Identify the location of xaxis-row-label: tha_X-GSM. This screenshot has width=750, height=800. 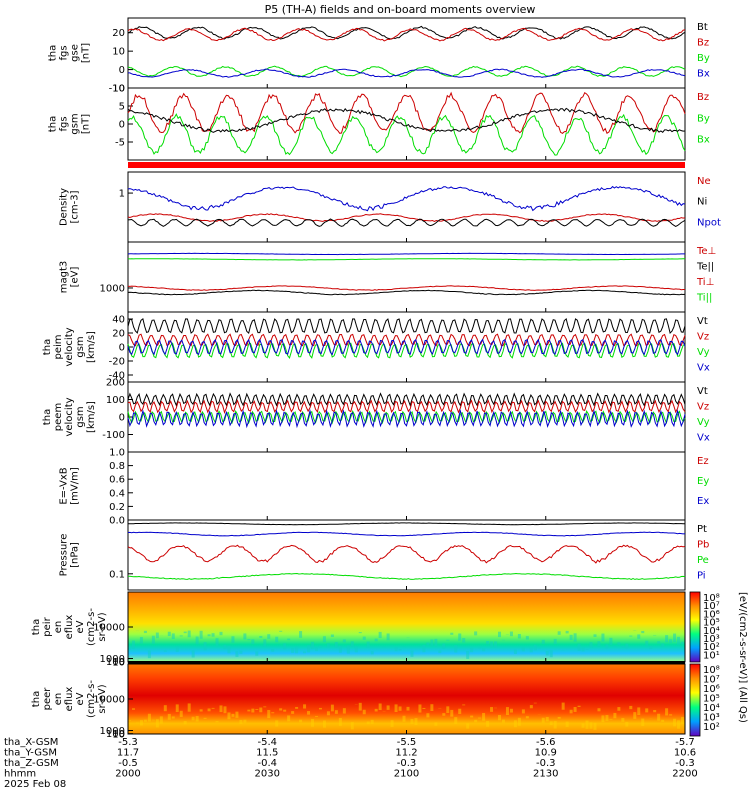
(31, 742).